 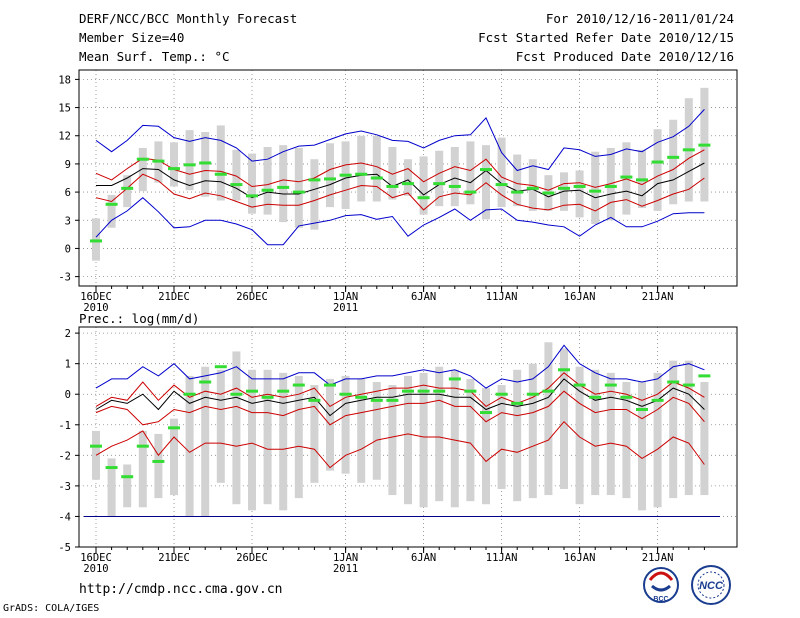 What do you see at coordinates (345, 297) in the screenshot?
I see `x-tick-label: 1JAN` at bounding box center [345, 297].